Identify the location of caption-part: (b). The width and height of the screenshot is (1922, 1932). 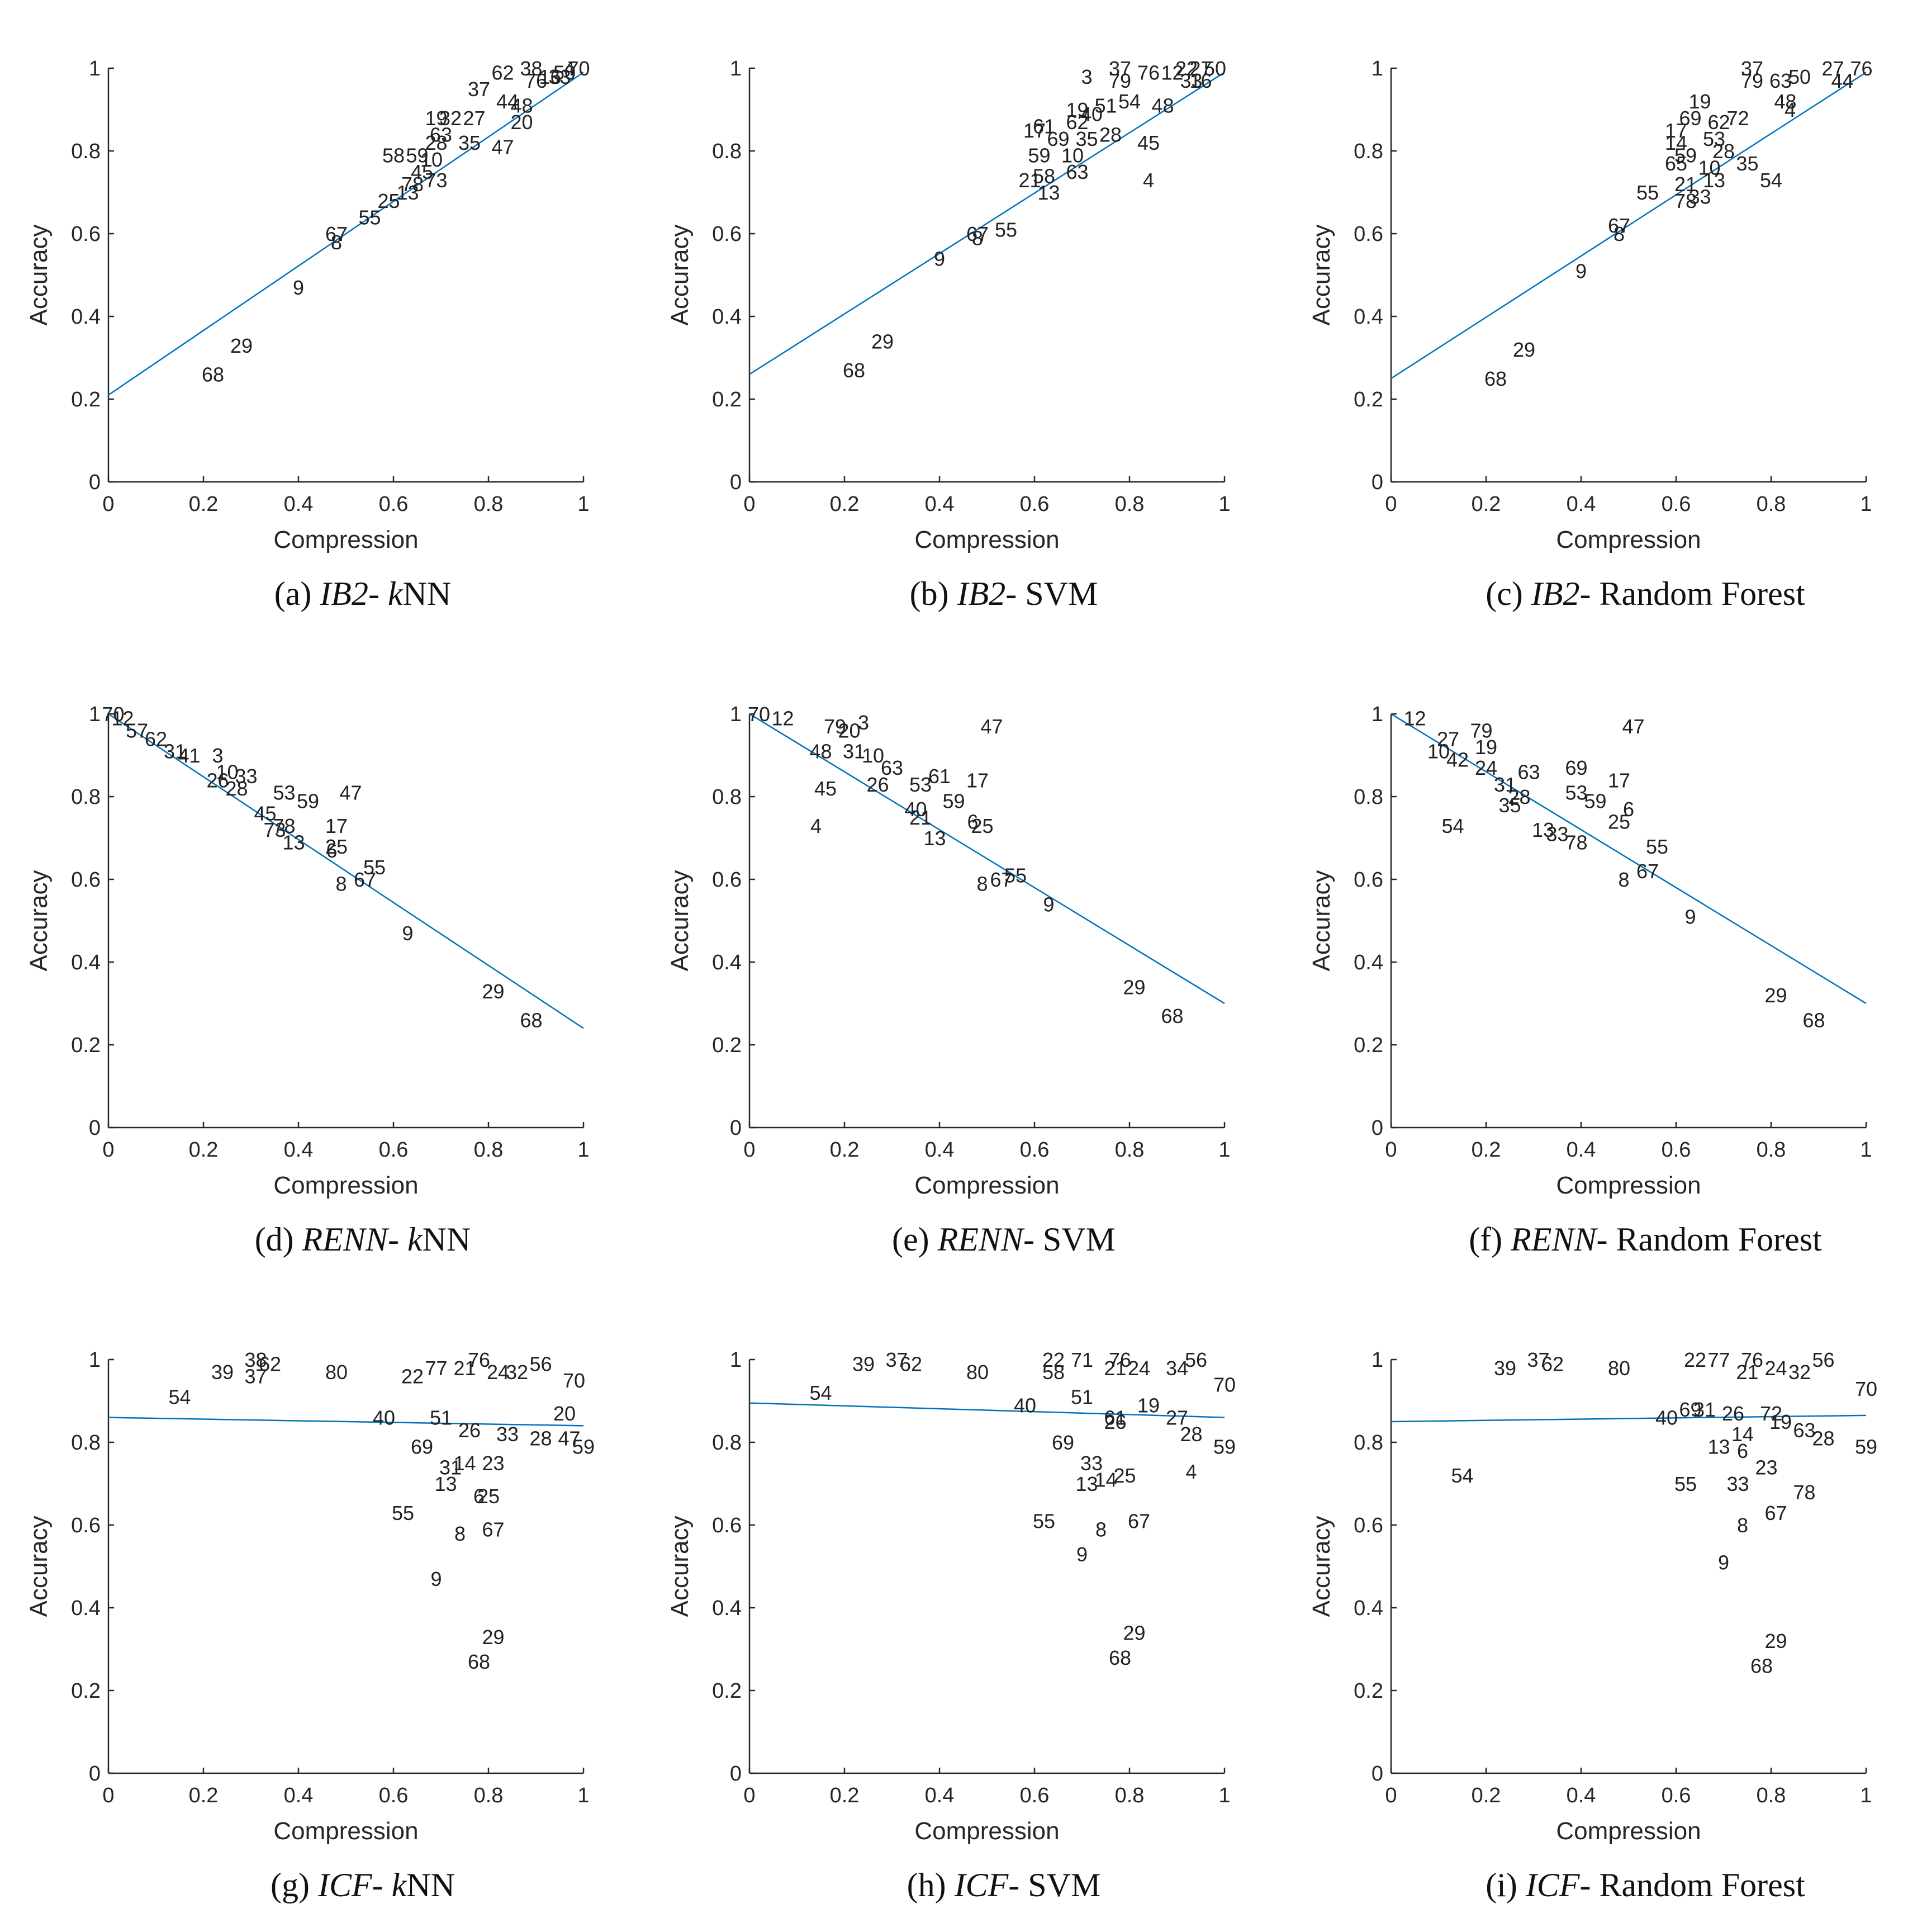
(934, 593).